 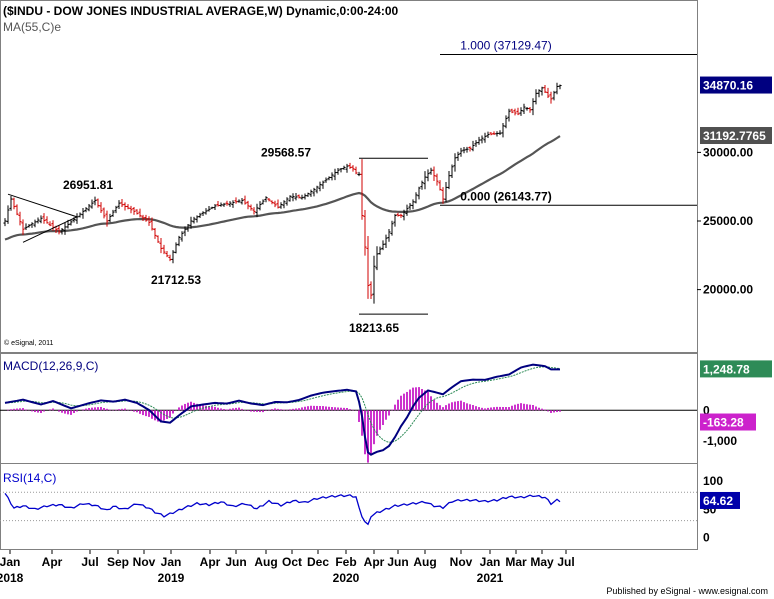 What do you see at coordinates (348, 508) in the screenshot?
I see `rsi-layer` at bounding box center [348, 508].